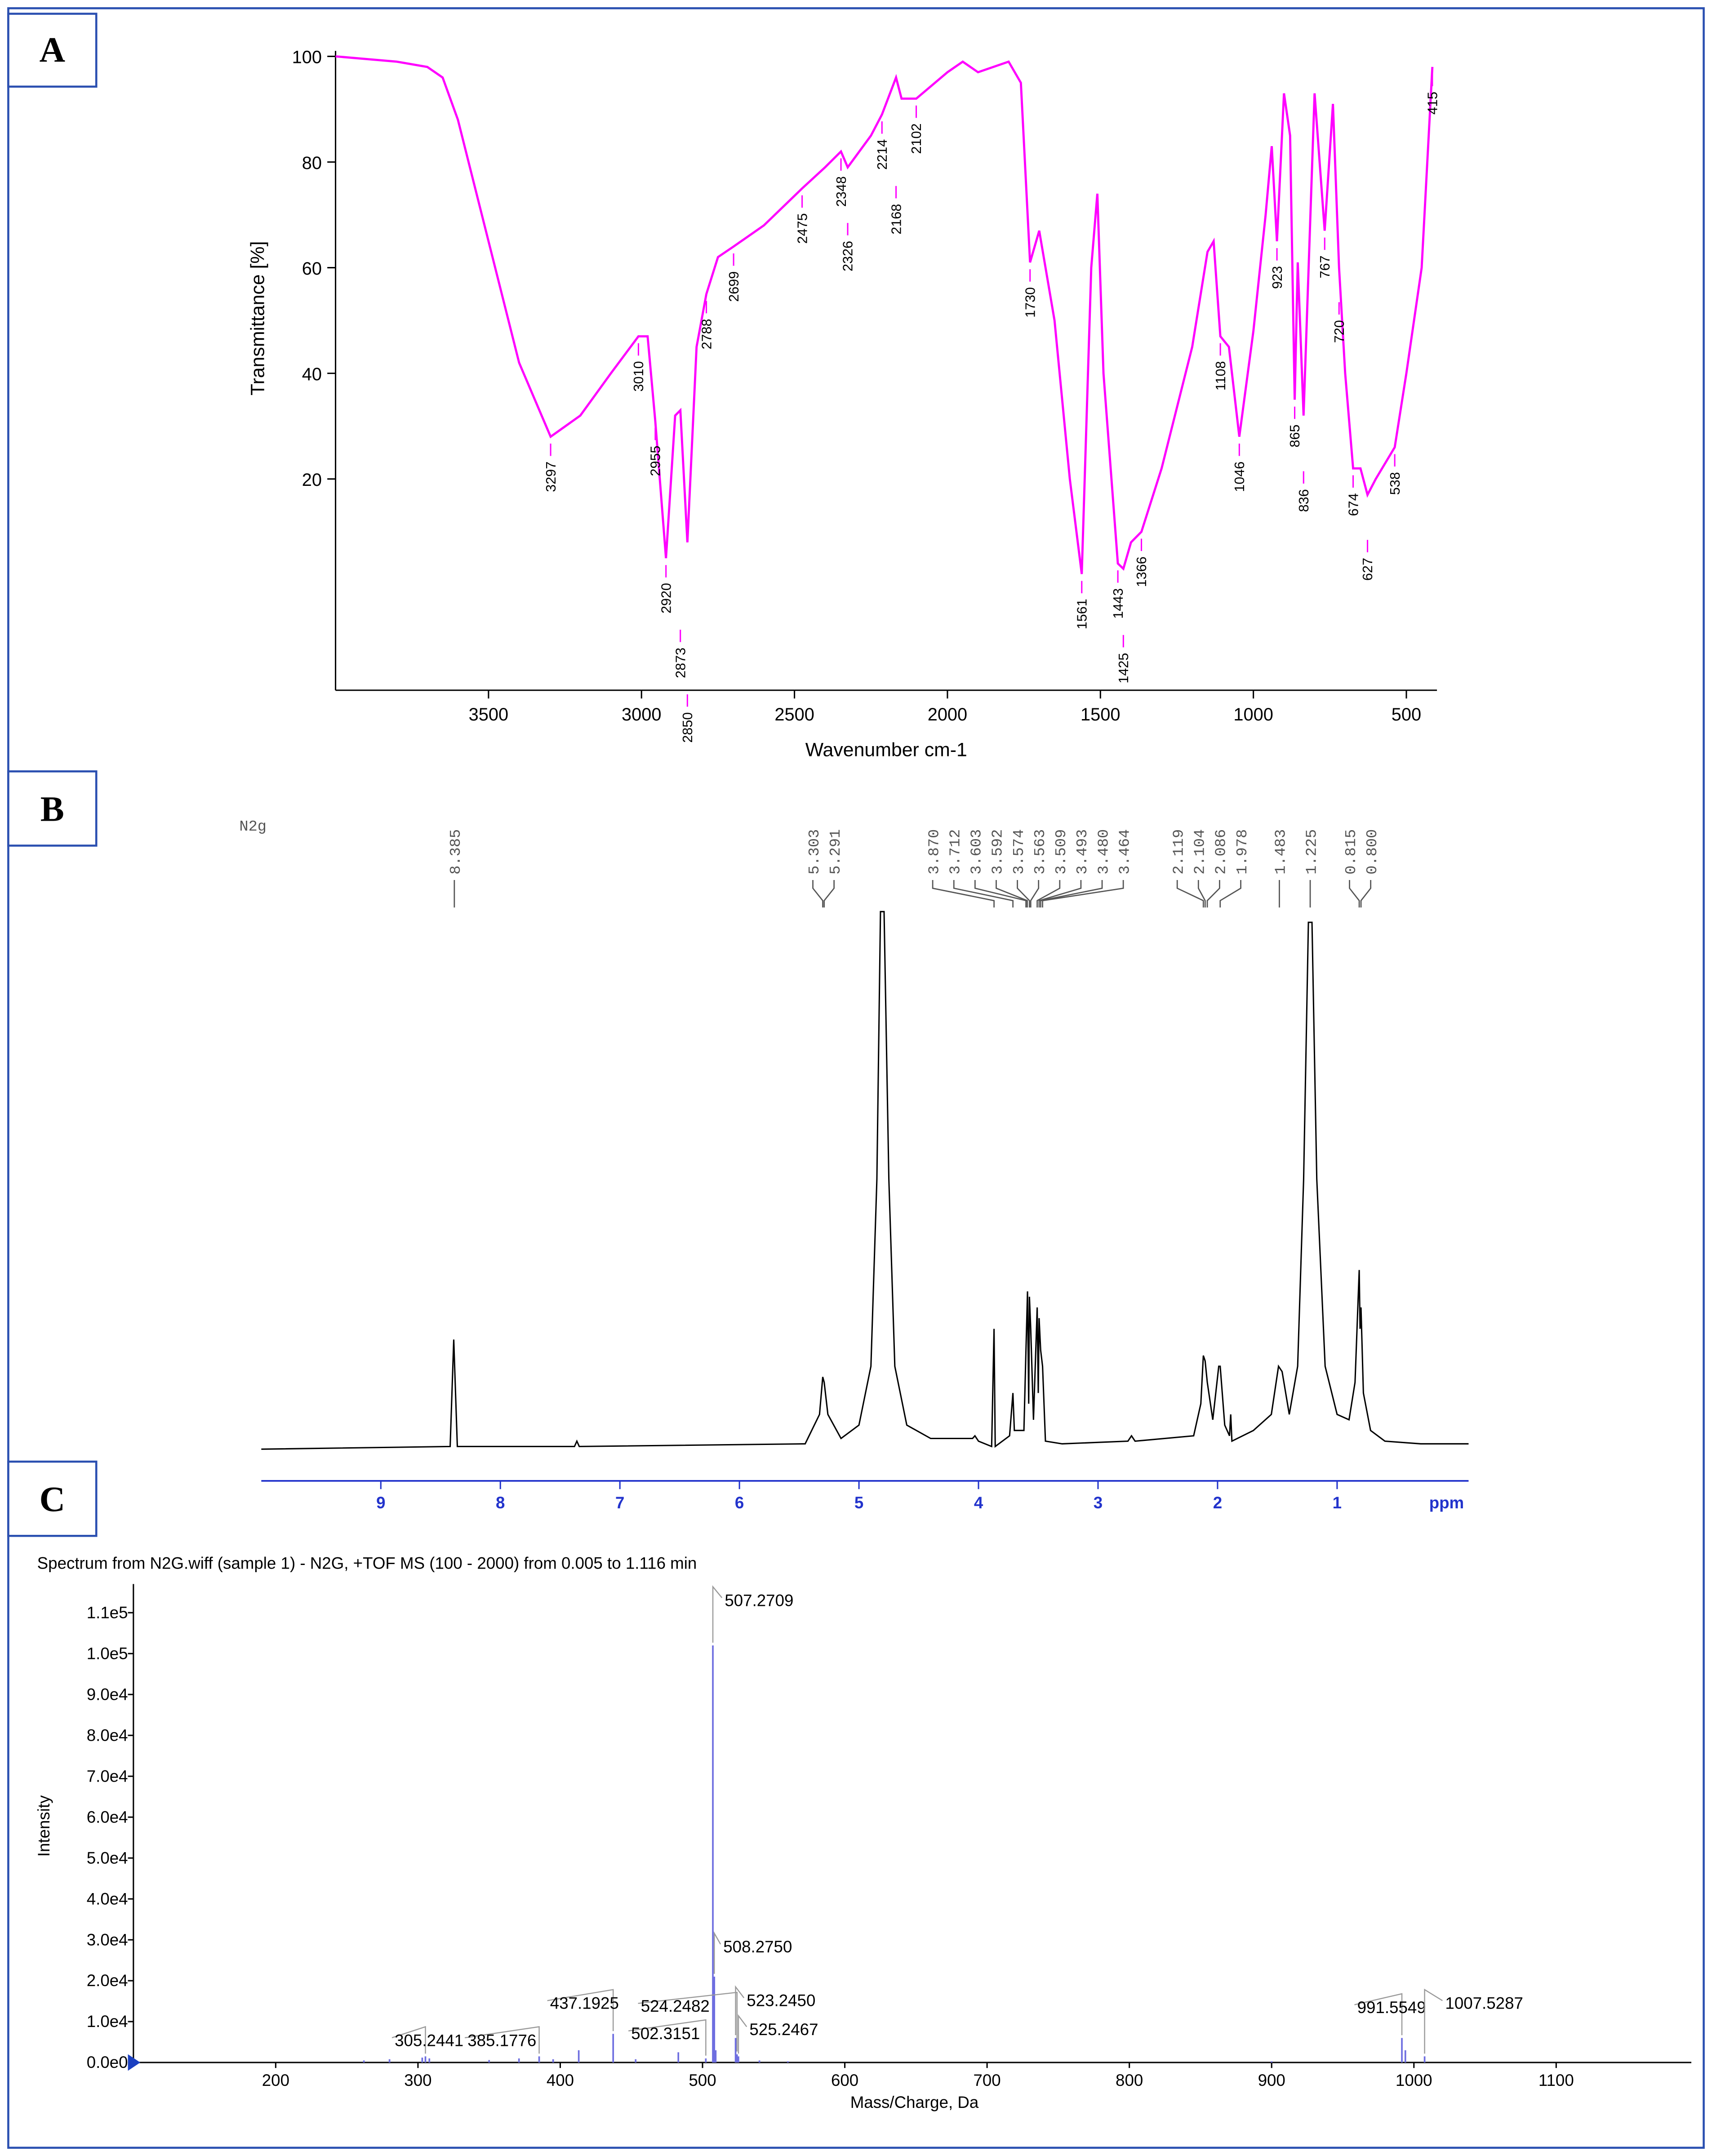  What do you see at coordinates (665, 2033) in the screenshot?
I see `peak-label: 502.3151` at bounding box center [665, 2033].